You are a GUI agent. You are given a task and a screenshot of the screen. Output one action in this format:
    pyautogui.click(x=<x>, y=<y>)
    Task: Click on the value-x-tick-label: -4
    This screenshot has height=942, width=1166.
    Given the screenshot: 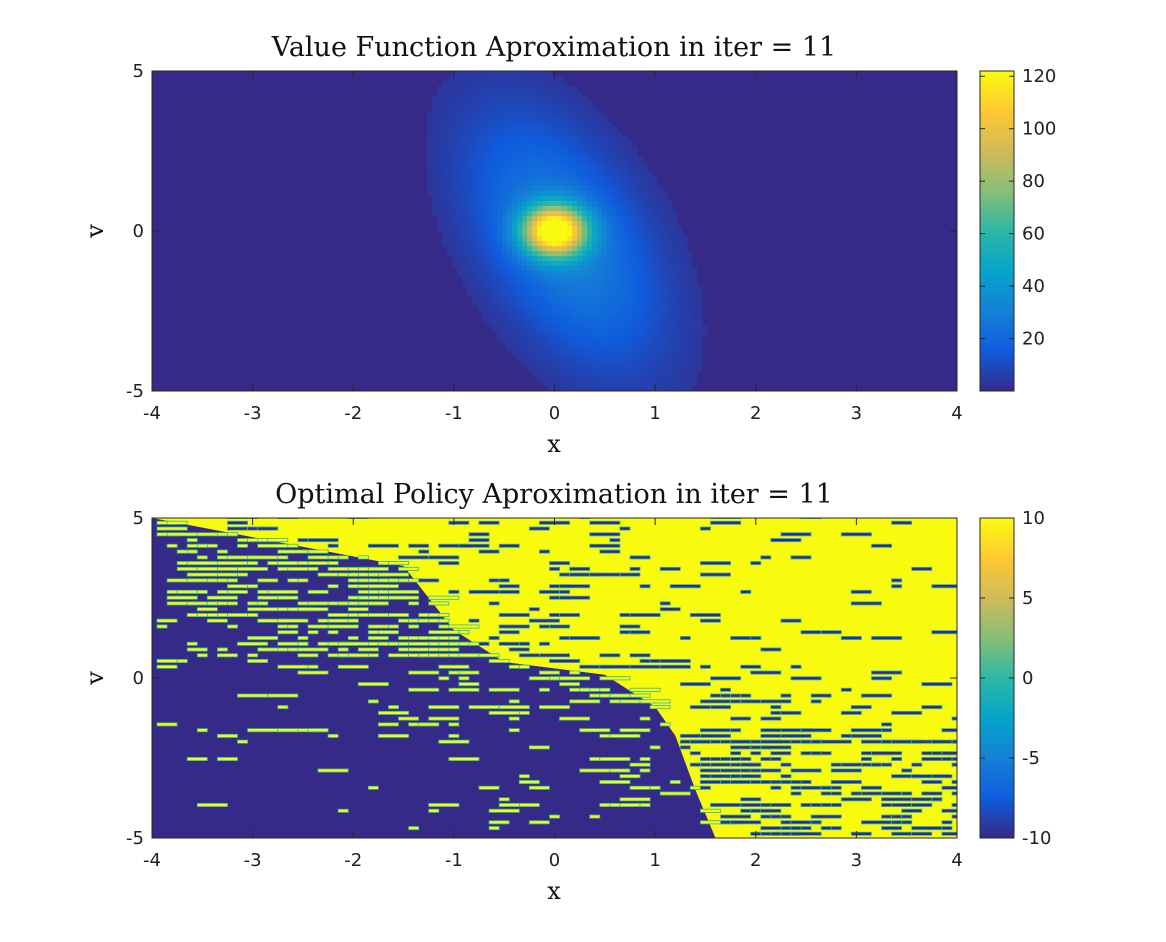 What is the action you would take?
    pyautogui.click(x=152, y=413)
    